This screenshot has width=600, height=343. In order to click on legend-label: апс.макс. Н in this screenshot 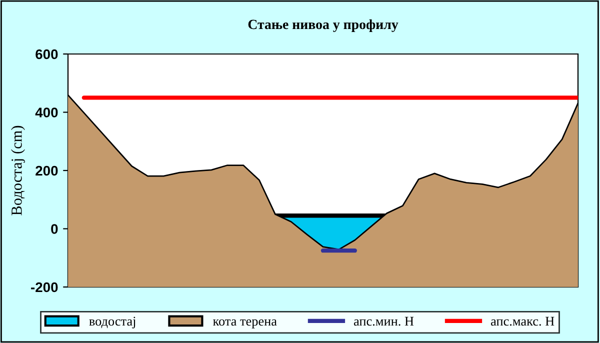, I will do `click(522, 321)`.